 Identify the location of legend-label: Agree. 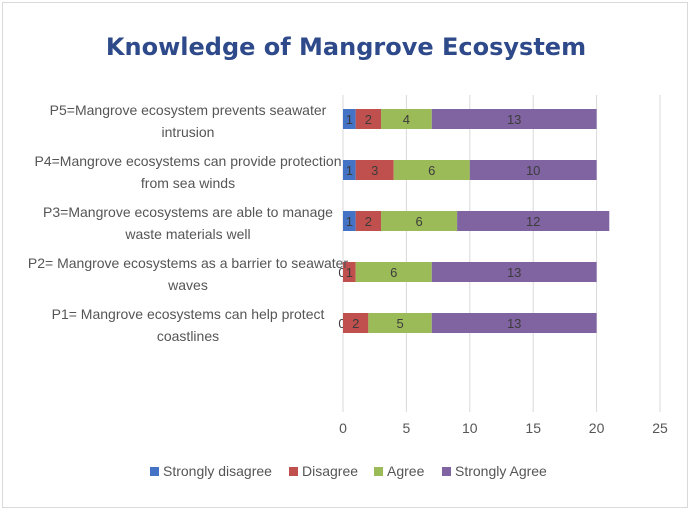
(406, 471).